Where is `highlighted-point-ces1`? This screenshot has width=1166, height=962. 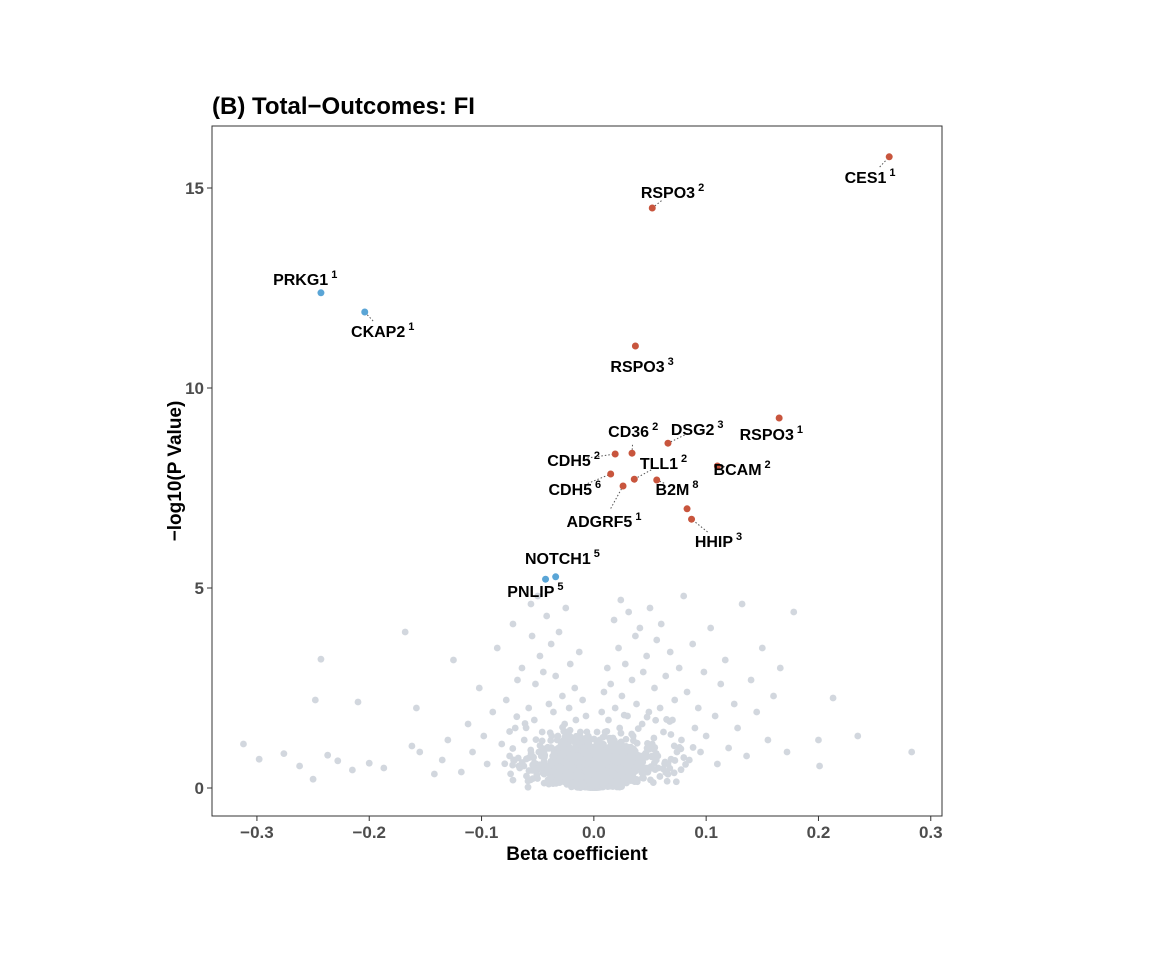
highlighted-point-ces1 is located at coordinates (889, 157).